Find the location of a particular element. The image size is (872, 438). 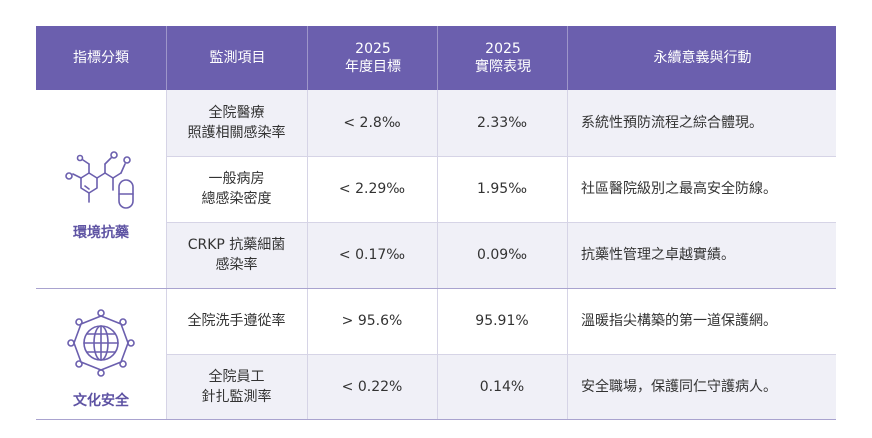

section-divider is located at coordinates (436, 288).